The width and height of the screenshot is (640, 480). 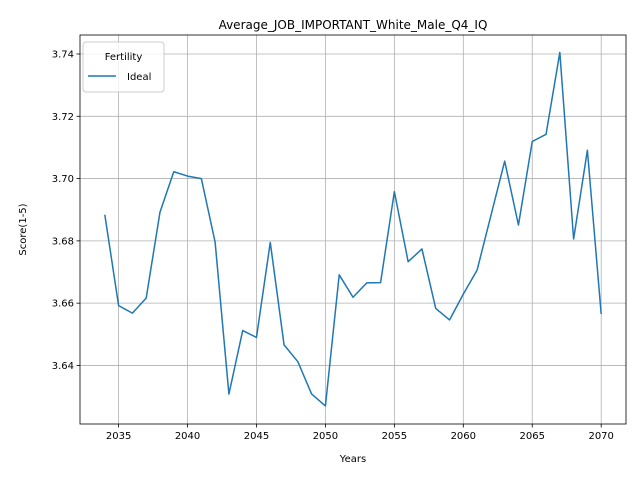 What do you see at coordinates (532, 436) in the screenshot?
I see `x-tick-label: 2065` at bounding box center [532, 436].